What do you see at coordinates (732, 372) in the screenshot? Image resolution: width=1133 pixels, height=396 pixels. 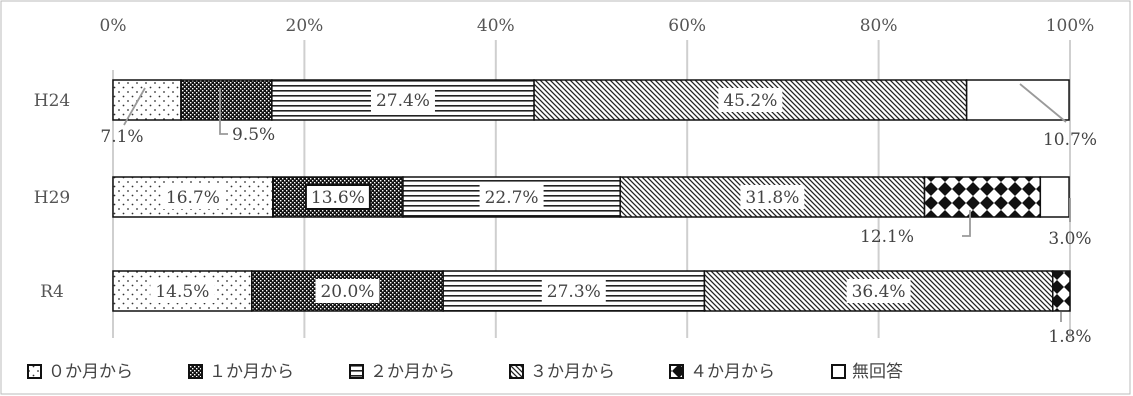 I see `legend-label: ４か月から` at bounding box center [732, 372].